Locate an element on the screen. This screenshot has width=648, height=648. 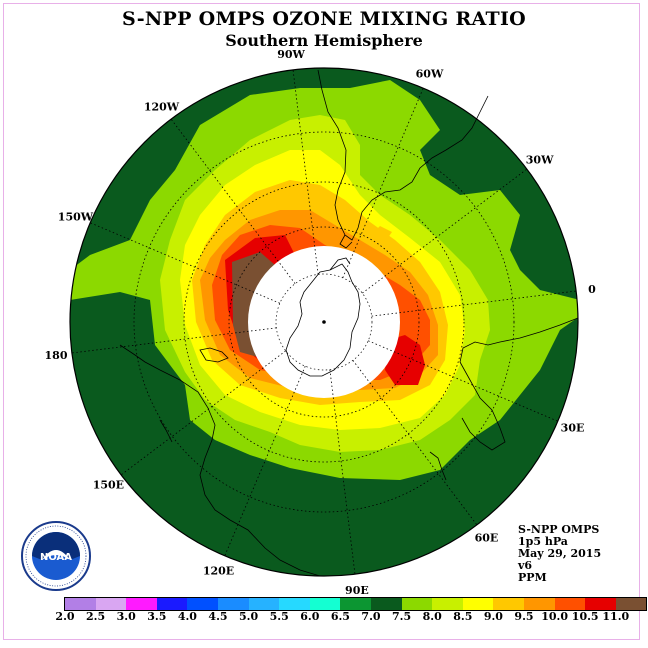
south-pole-dot is located at coordinates (324, 322).